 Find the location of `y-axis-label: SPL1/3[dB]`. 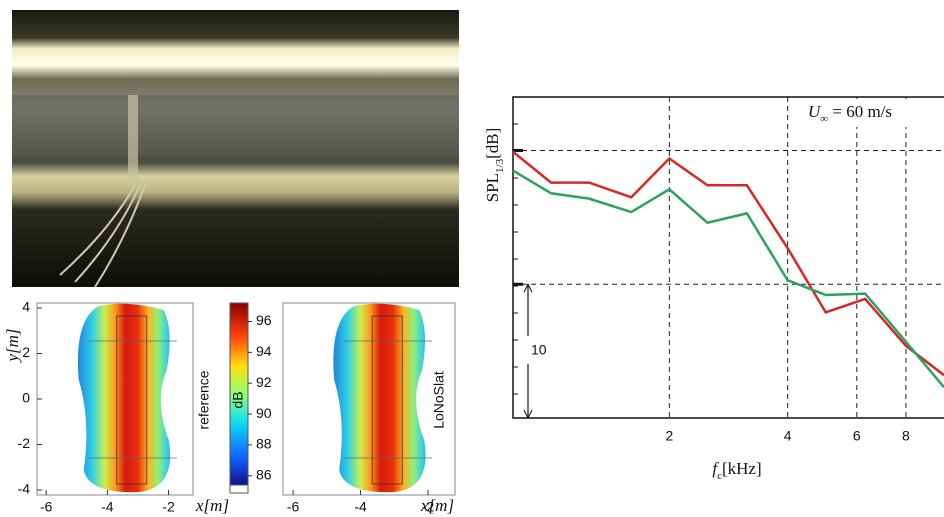

y-axis-label: SPL1/3[dB] is located at coordinates (494, 165).